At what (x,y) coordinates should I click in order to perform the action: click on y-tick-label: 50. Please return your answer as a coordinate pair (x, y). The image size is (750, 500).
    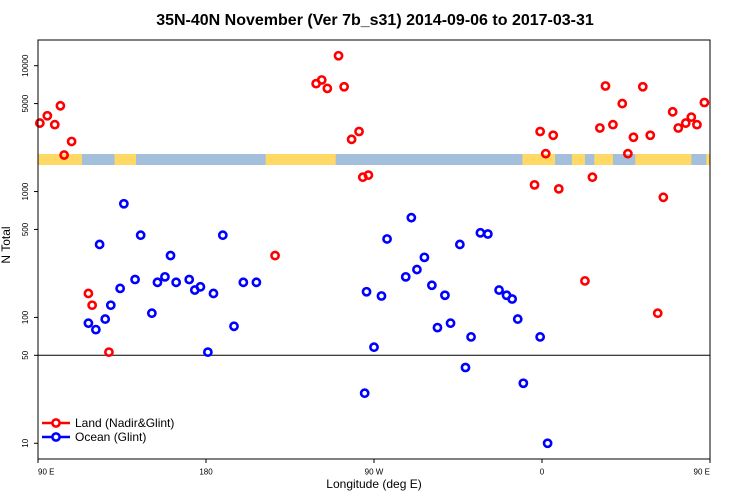
    Looking at the image, I should click on (25, 354).